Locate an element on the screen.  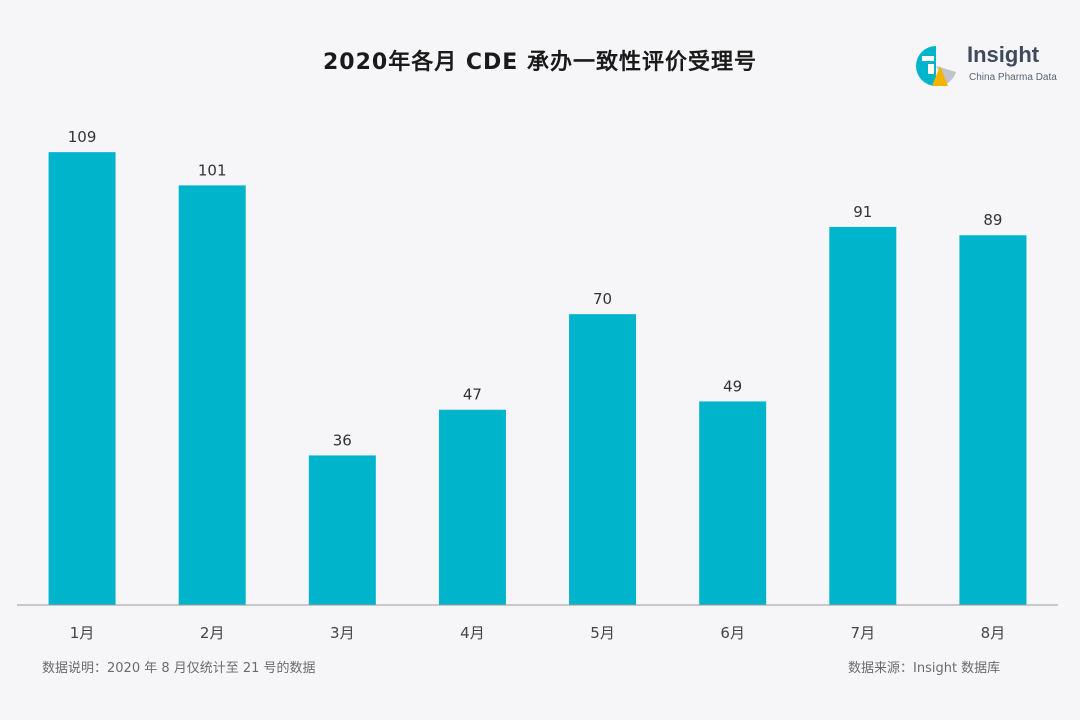
logo-subtitle: China Pharma Data is located at coordinates (1013, 77).